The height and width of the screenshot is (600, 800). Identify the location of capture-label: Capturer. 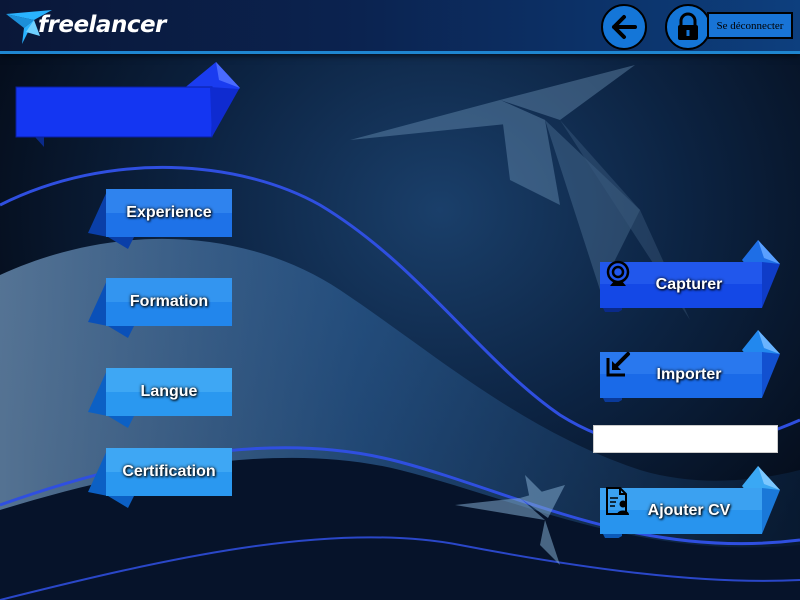
(689, 284).